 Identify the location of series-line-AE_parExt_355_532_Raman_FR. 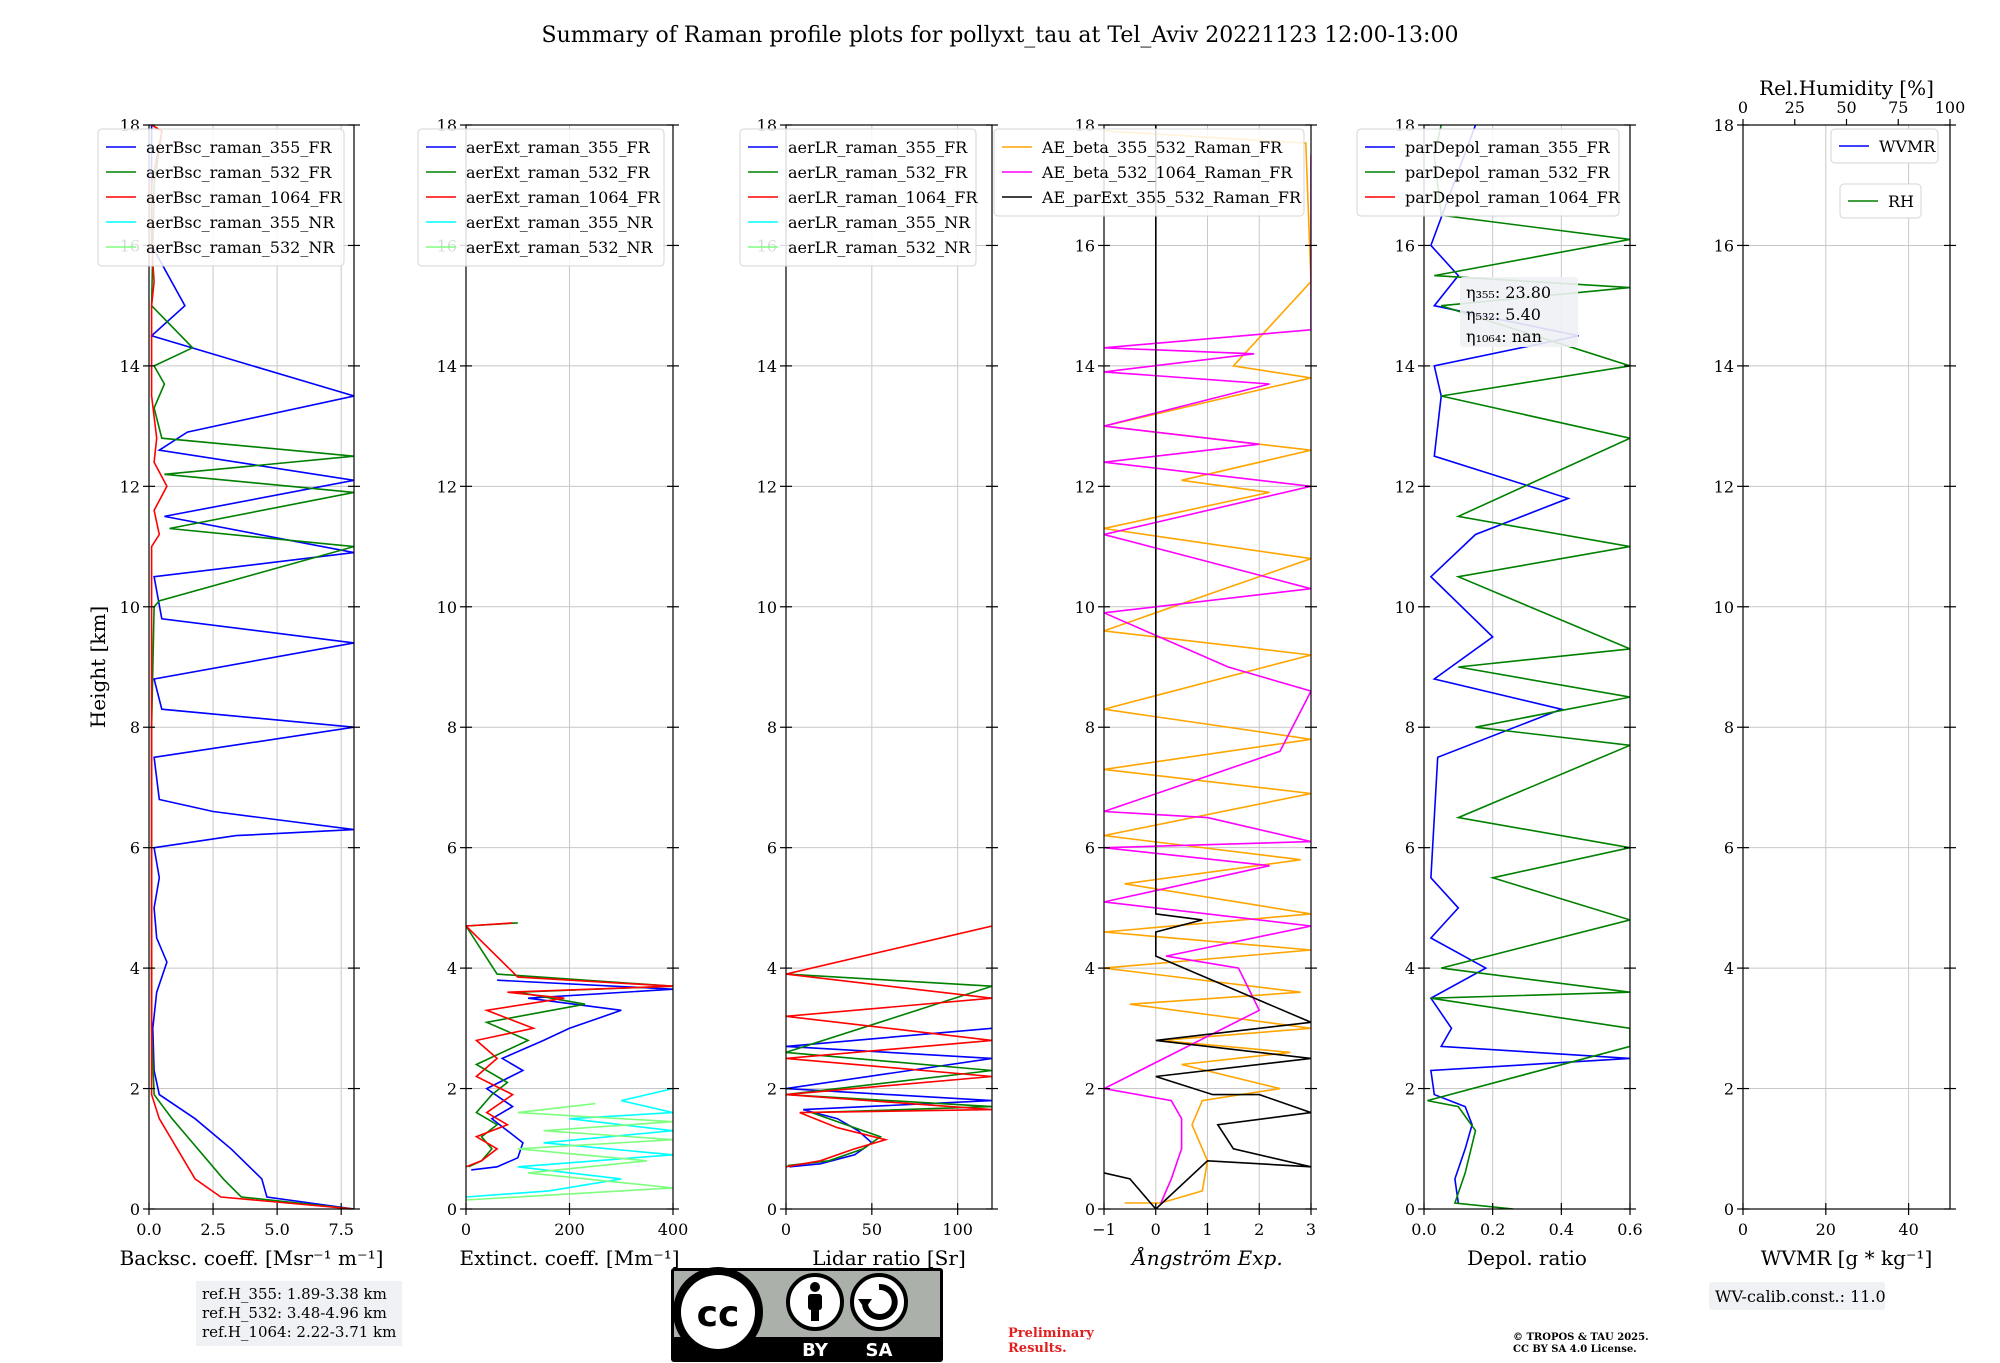
(1207, 667).